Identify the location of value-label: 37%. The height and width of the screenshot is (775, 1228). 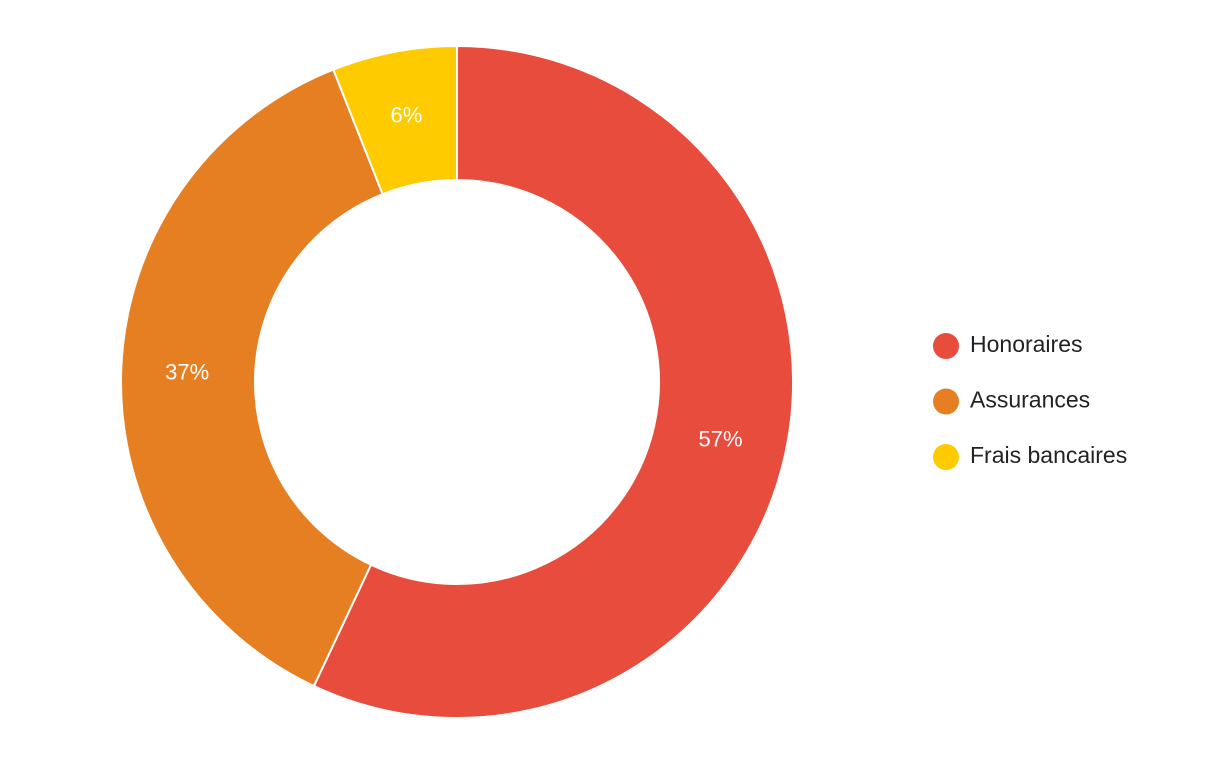
(187, 371).